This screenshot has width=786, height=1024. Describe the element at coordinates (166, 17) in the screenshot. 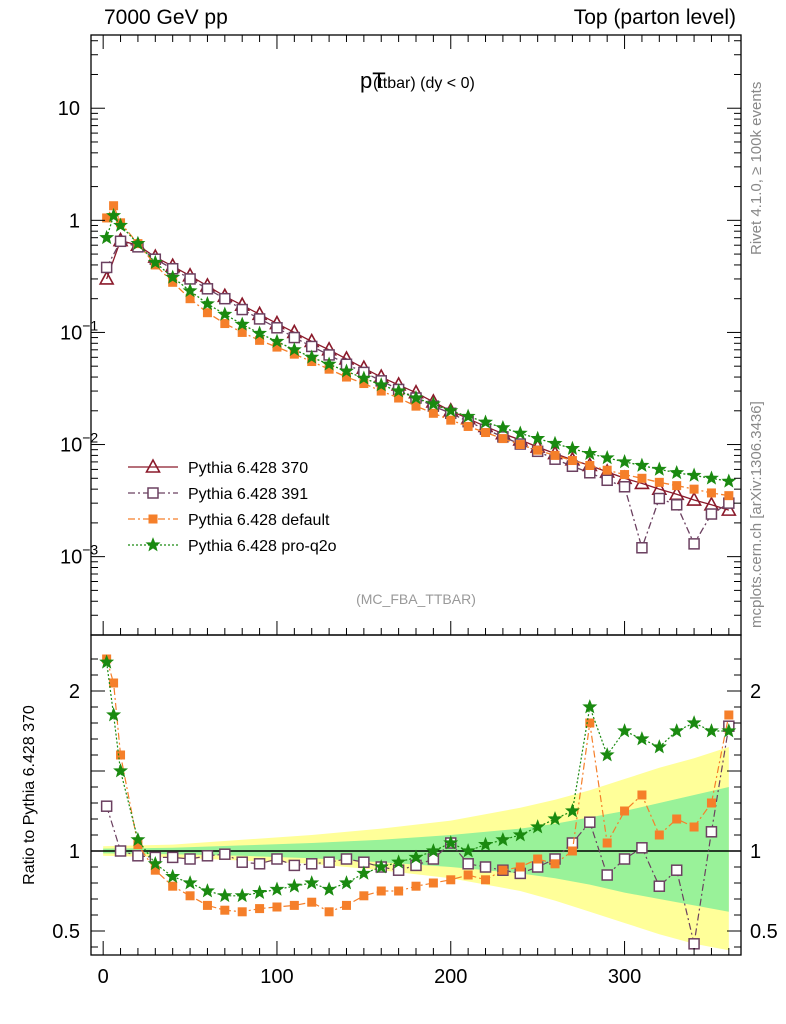

I see `collision-energy-label: 7000 GeV pp` at that location.